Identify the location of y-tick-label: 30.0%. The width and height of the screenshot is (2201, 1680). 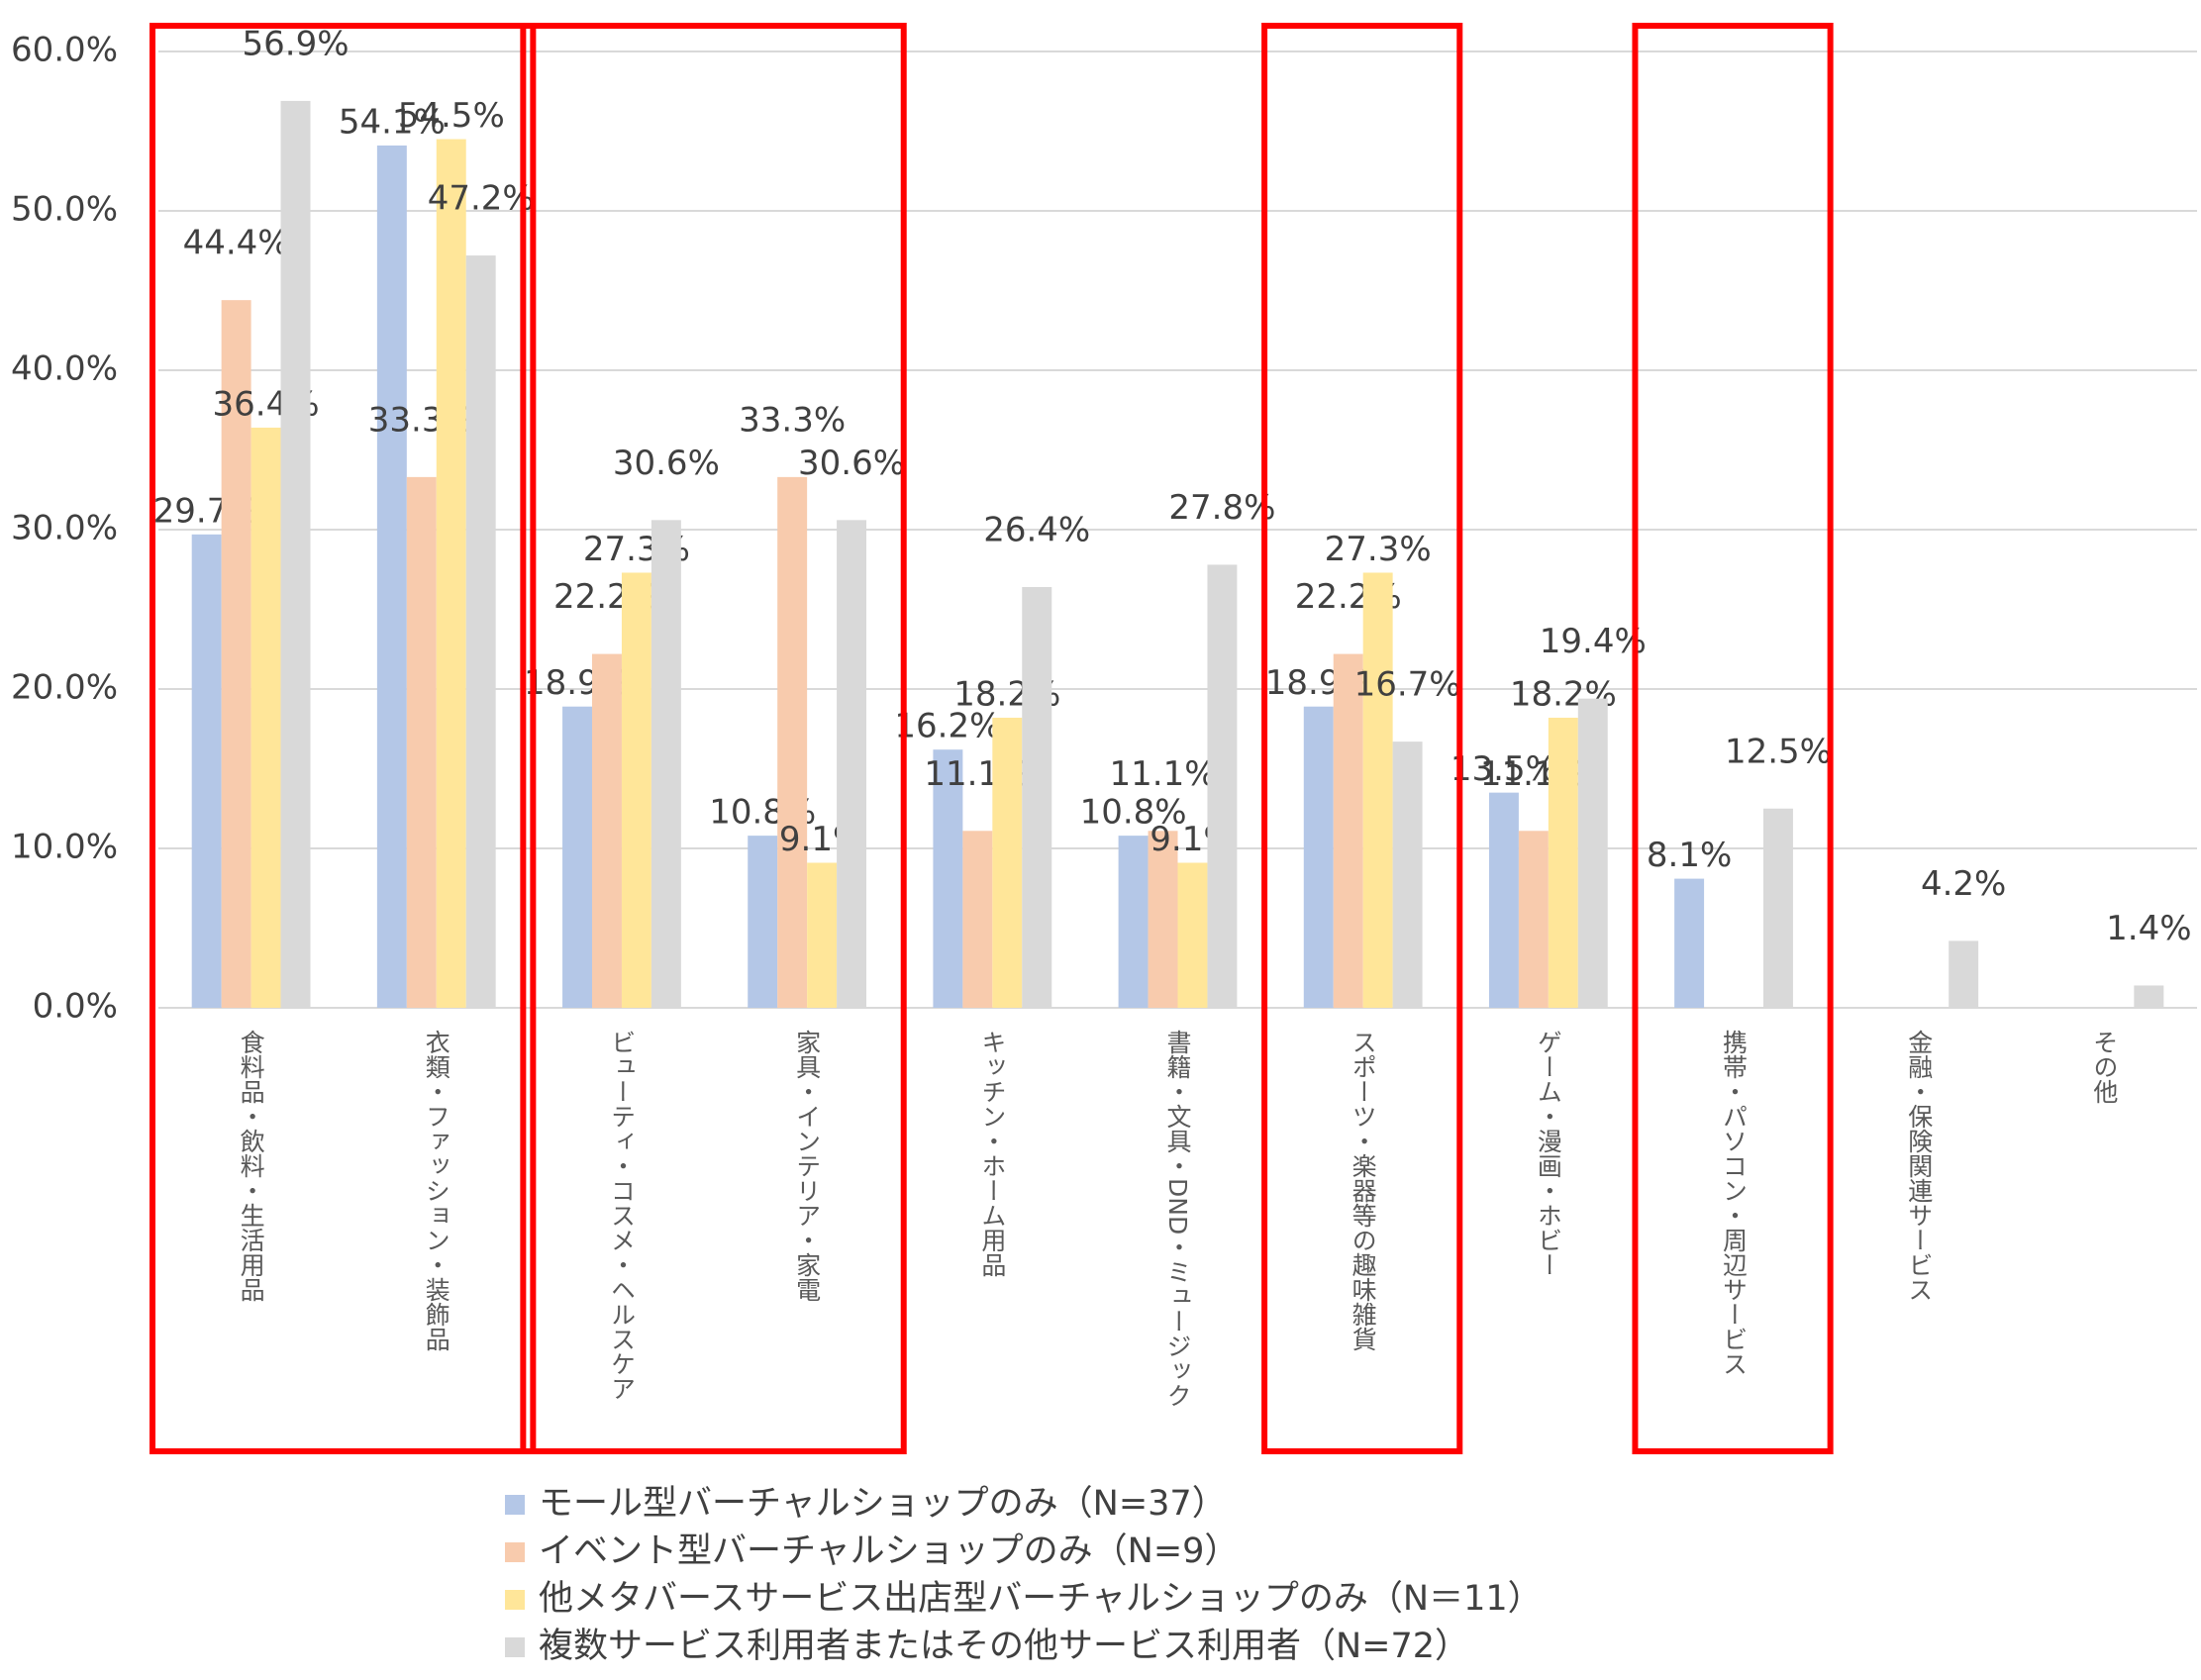
(64, 528).